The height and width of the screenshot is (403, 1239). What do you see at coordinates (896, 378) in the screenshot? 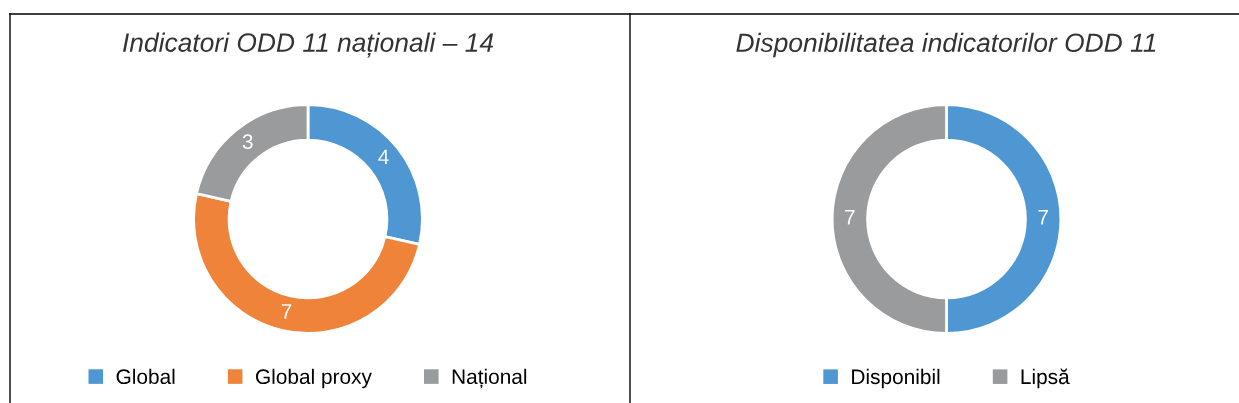
I see `legend-label: Disponibil` at bounding box center [896, 378].